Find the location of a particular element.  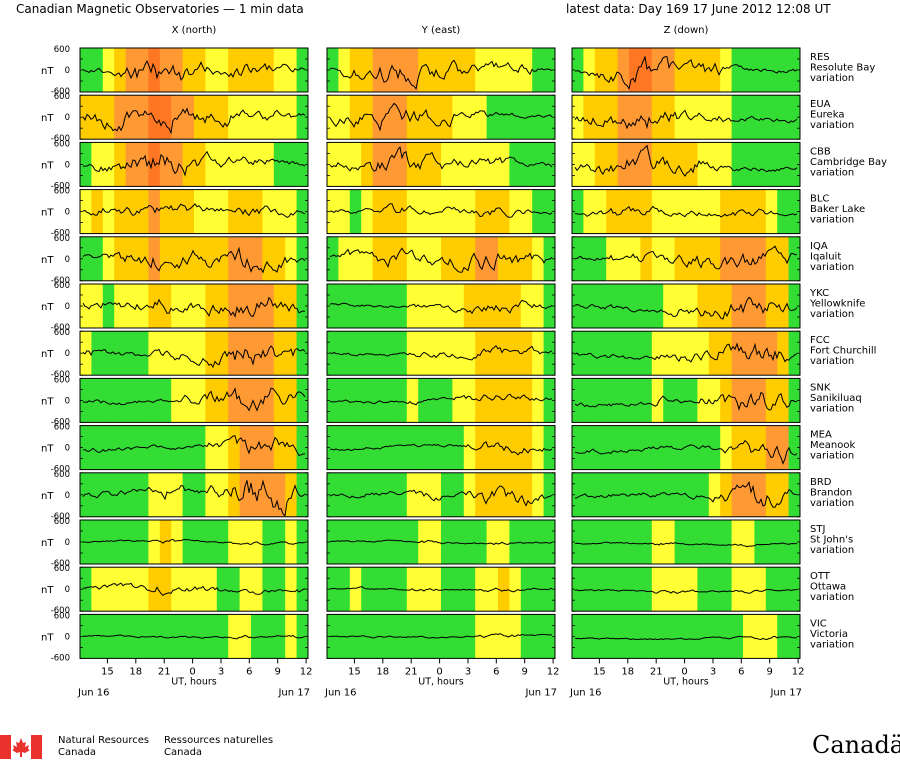

station-name: Ottawa is located at coordinates (828, 587).